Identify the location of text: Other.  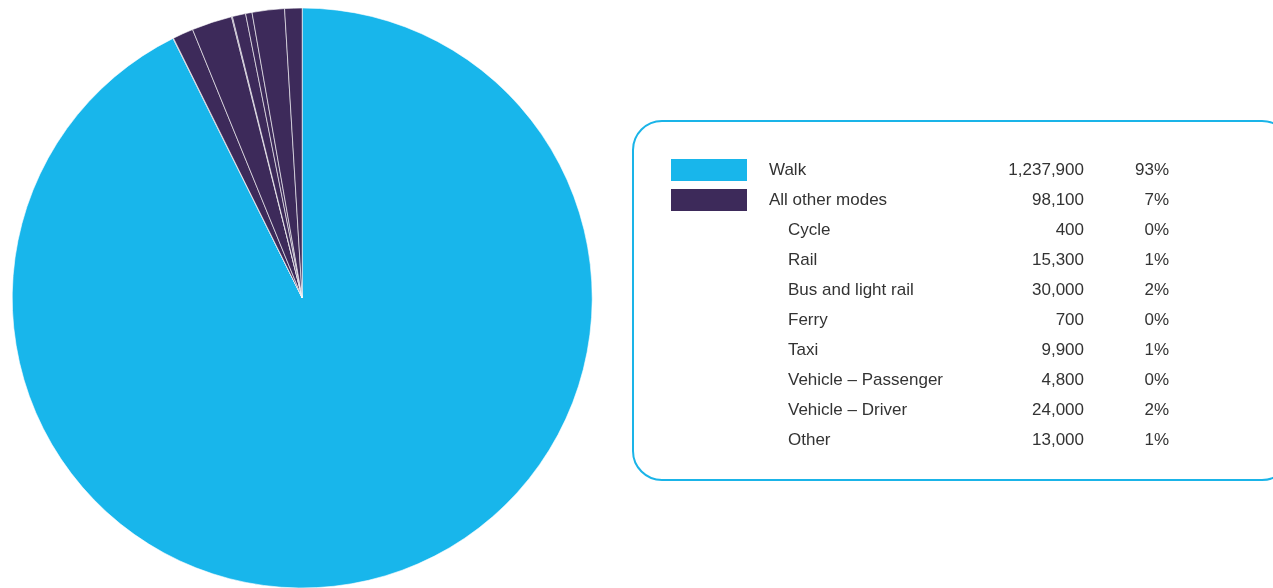
(809, 440).